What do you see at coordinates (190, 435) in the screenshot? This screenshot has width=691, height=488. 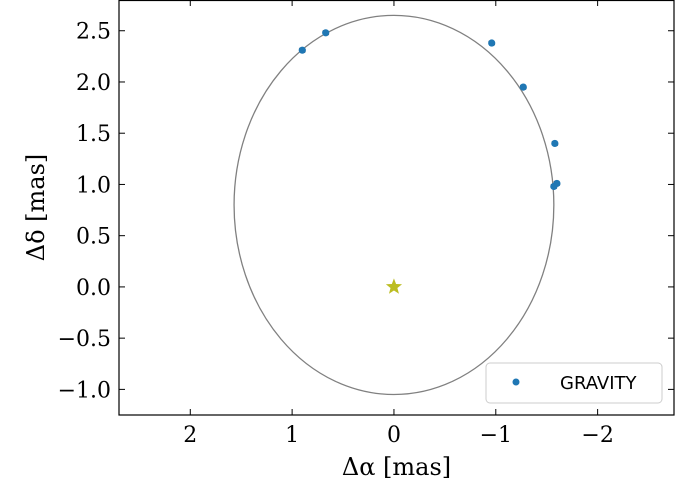 I see `x-tick-label: 2` at bounding box center [190, 435].